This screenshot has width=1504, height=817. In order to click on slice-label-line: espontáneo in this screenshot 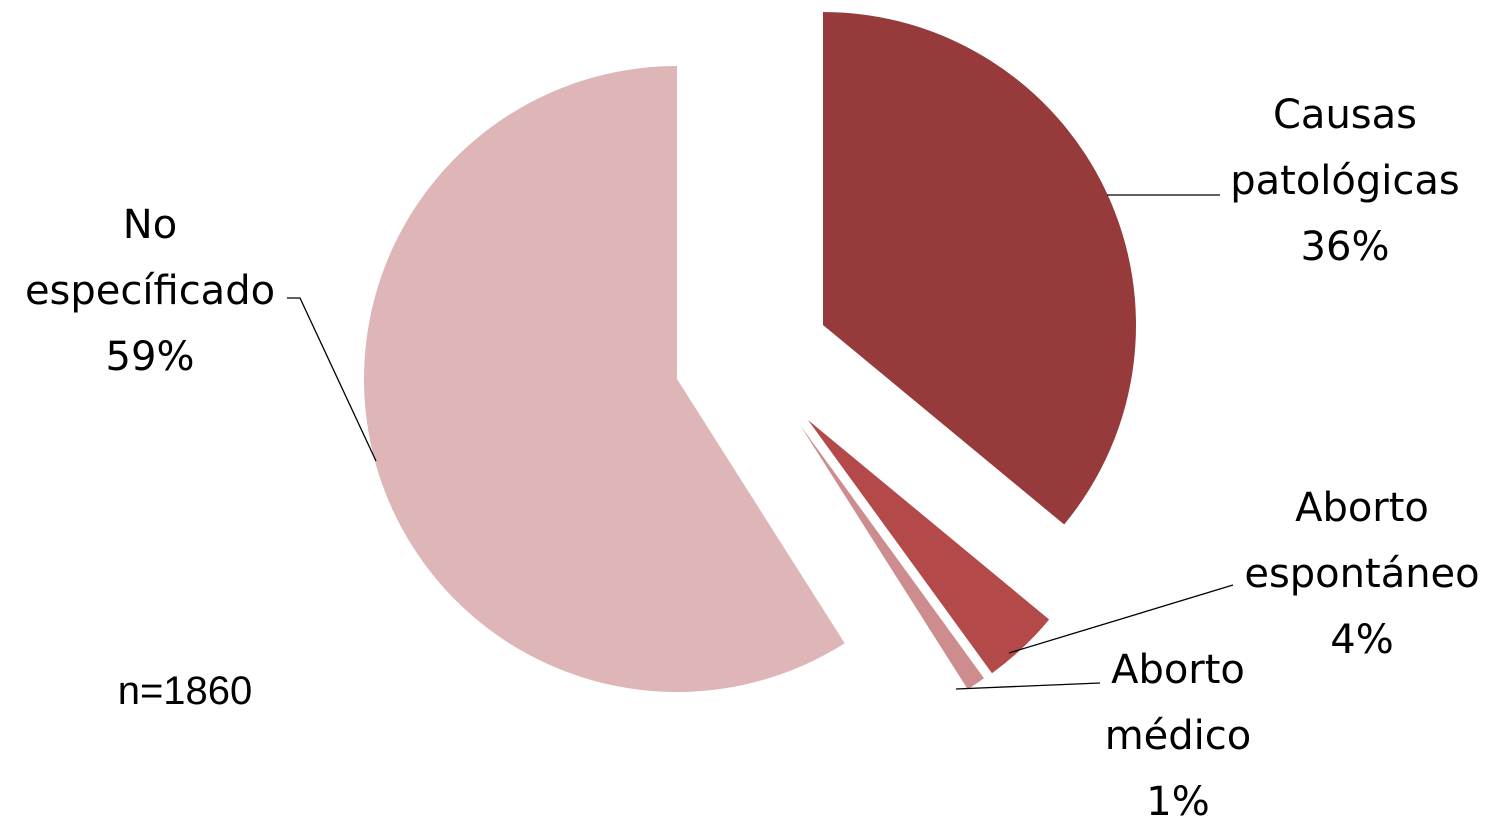, I will do `click(1361, 574)`.